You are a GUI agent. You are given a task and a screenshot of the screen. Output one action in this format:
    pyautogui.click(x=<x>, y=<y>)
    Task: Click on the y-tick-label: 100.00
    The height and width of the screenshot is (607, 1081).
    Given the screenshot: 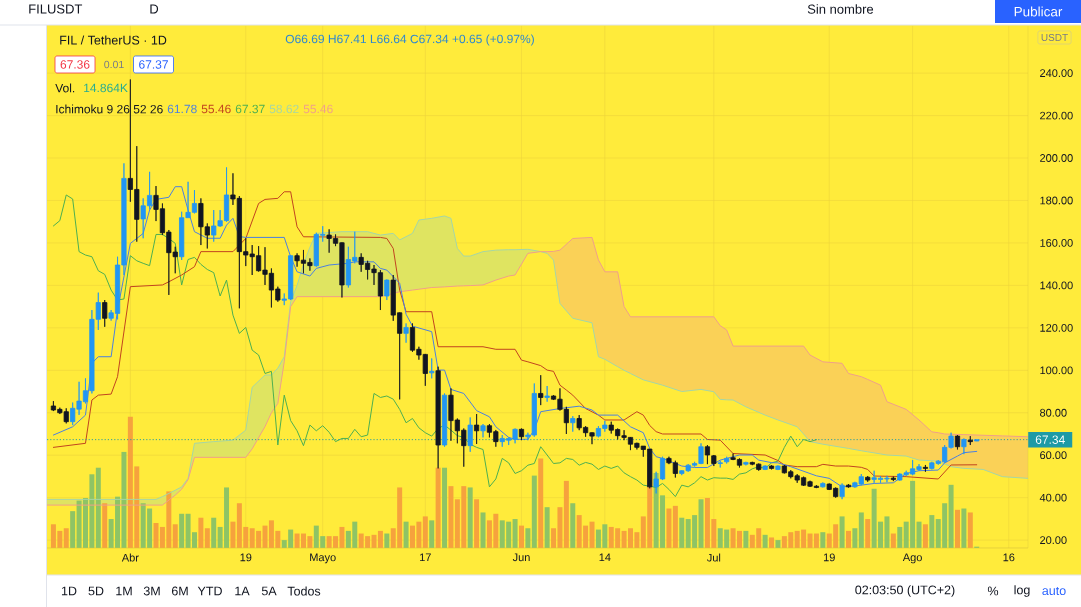 What is the action you would take?
    pyautogui.click(x=1056, y=370)
    